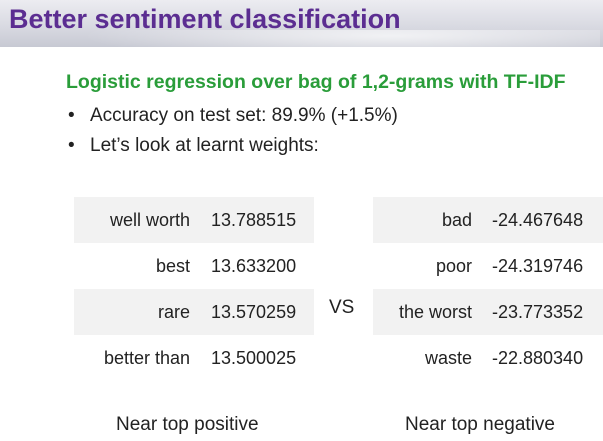  Describe the element at coordinates (149, 220) in the screenshot. I see `ngram-cell: well worth` at that location.